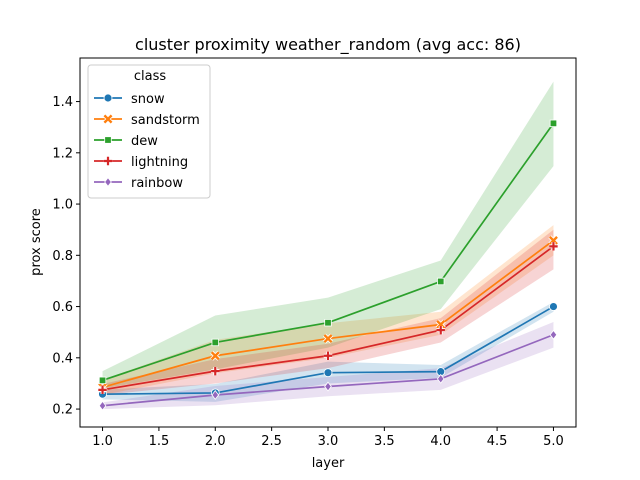 The width and height of the screenshot is (640, 480). What do you see at coordinates (108, 161) in the screenshot?
I see `legend-marker-lightning` at bounding box center [108, 161].